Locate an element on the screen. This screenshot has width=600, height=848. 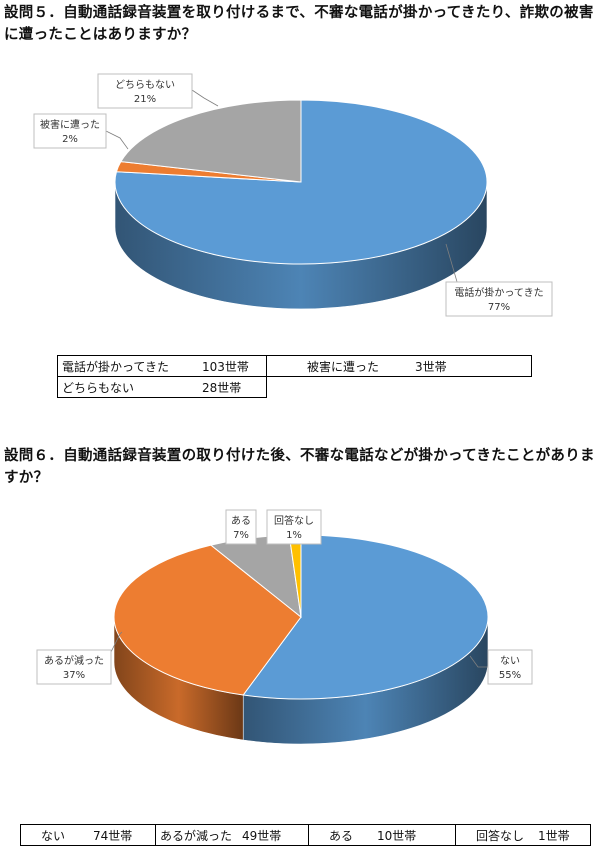
table-cell: 被害に遭った 3世帯 is located at coordinates (399, 366).